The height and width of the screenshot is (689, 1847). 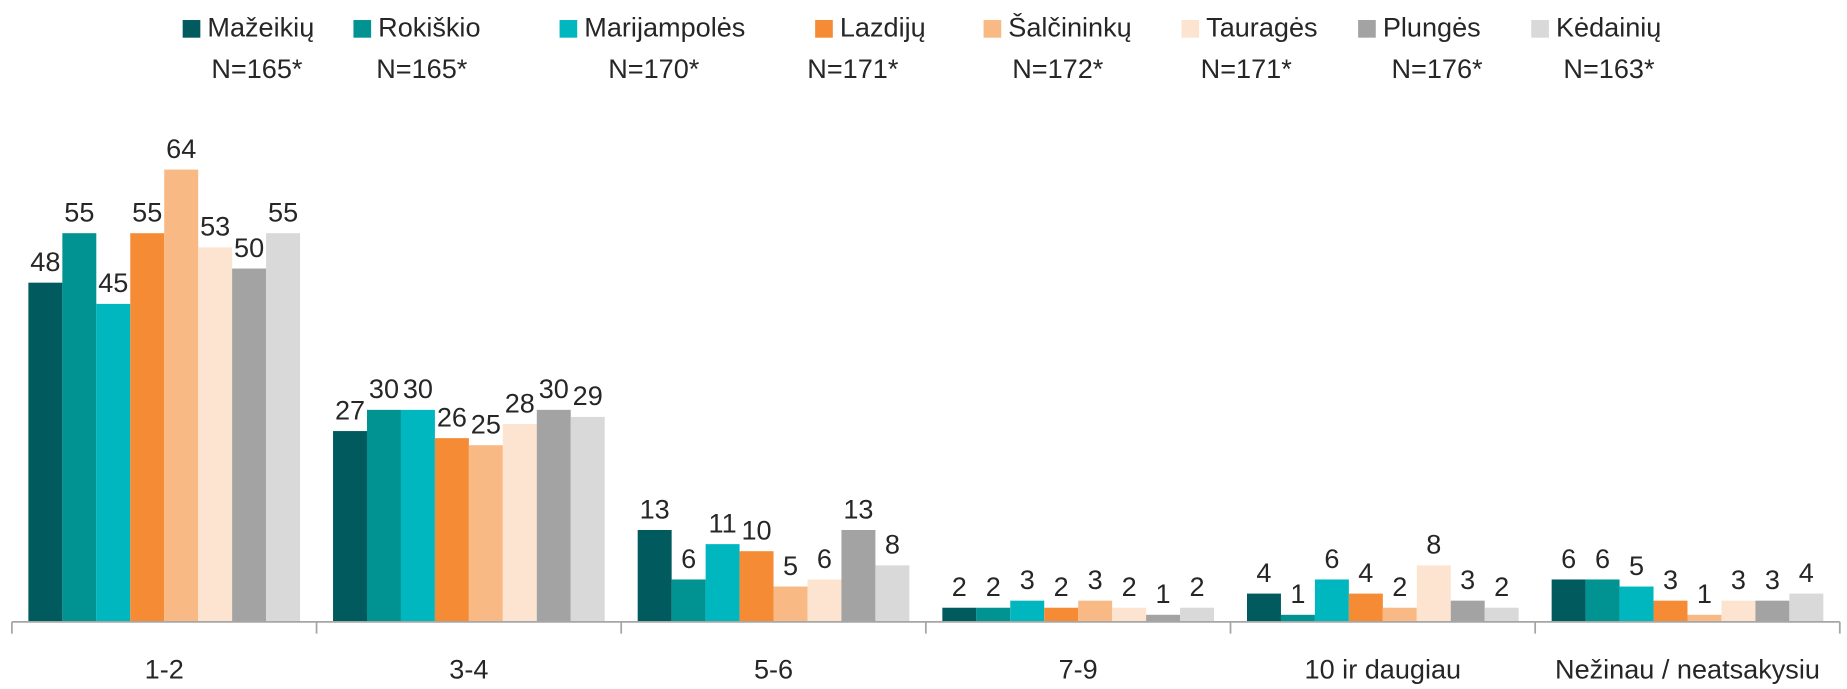 What do you see at coordinates (215, 226) in the screenshot?
I see `value-label: 53` at bounding box center [215, 226].